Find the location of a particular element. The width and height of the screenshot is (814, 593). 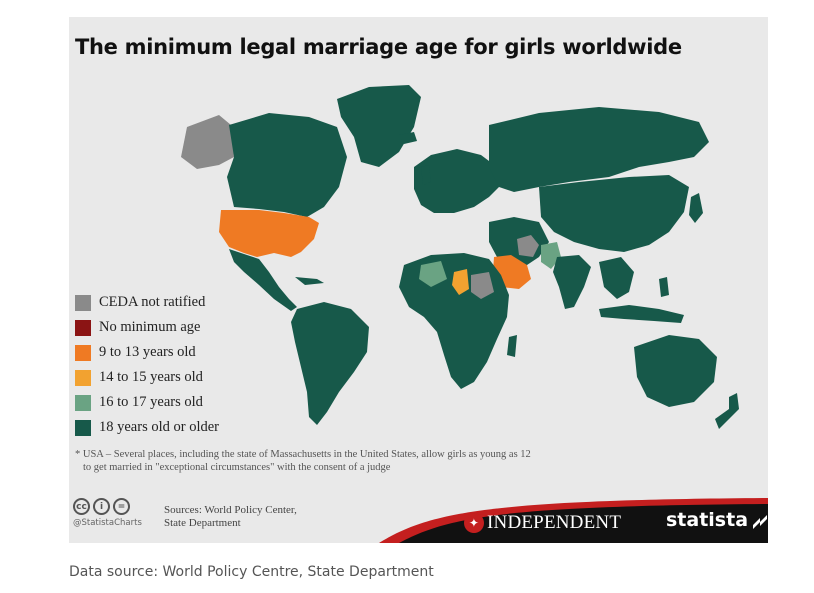

legend-item-9-to-13: 9 to 13 years old is located at coordinates (147, 352).